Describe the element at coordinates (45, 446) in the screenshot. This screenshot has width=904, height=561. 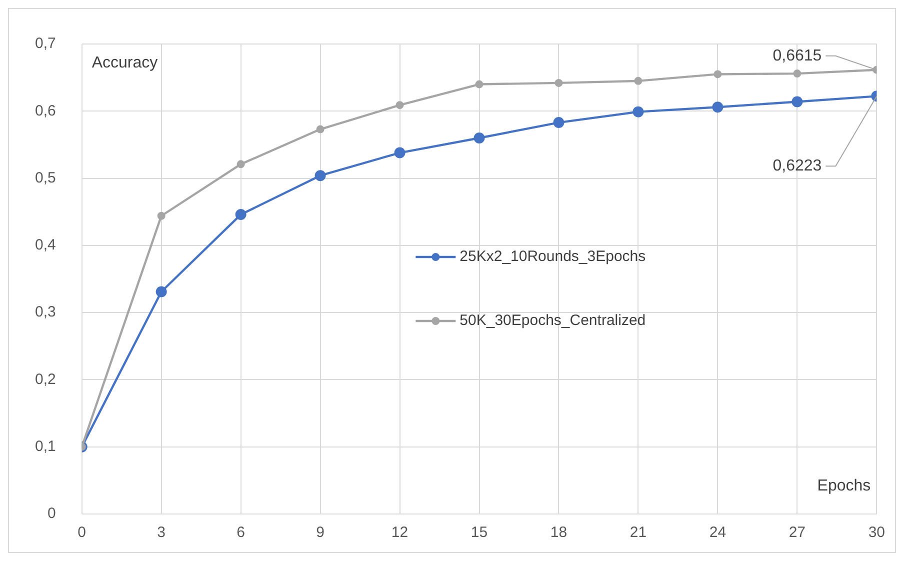
I see `y-tick-label: 0,1` at that location.